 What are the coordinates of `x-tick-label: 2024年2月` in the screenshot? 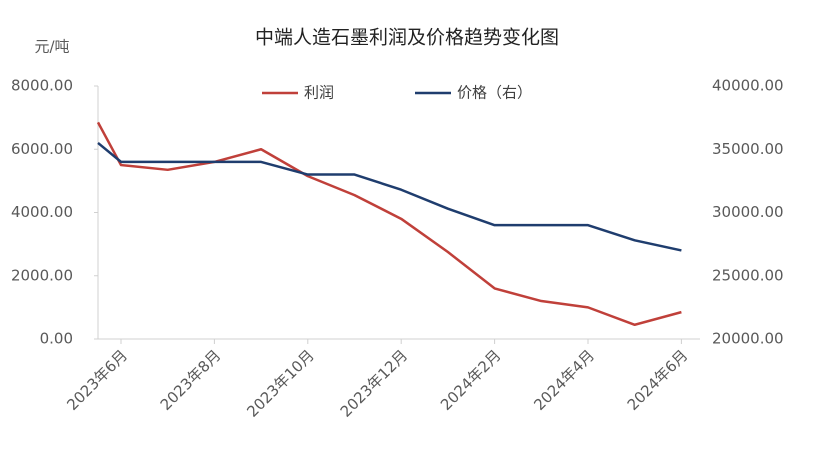 It's located at (471, 380).